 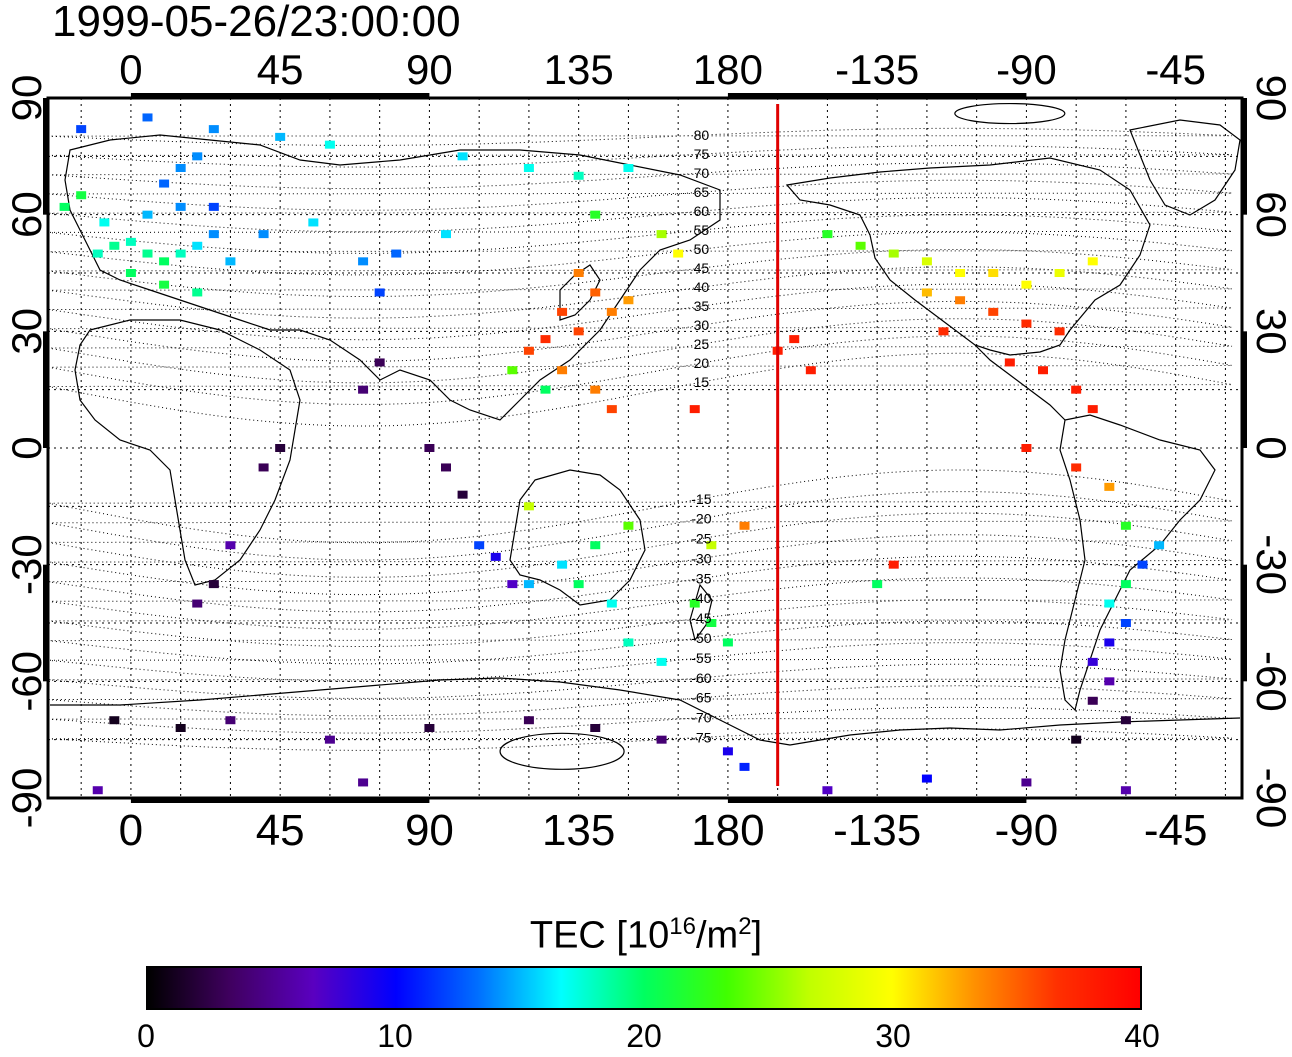 I want to click on right-lat-tick: -30, so click(x=1270, y=564).